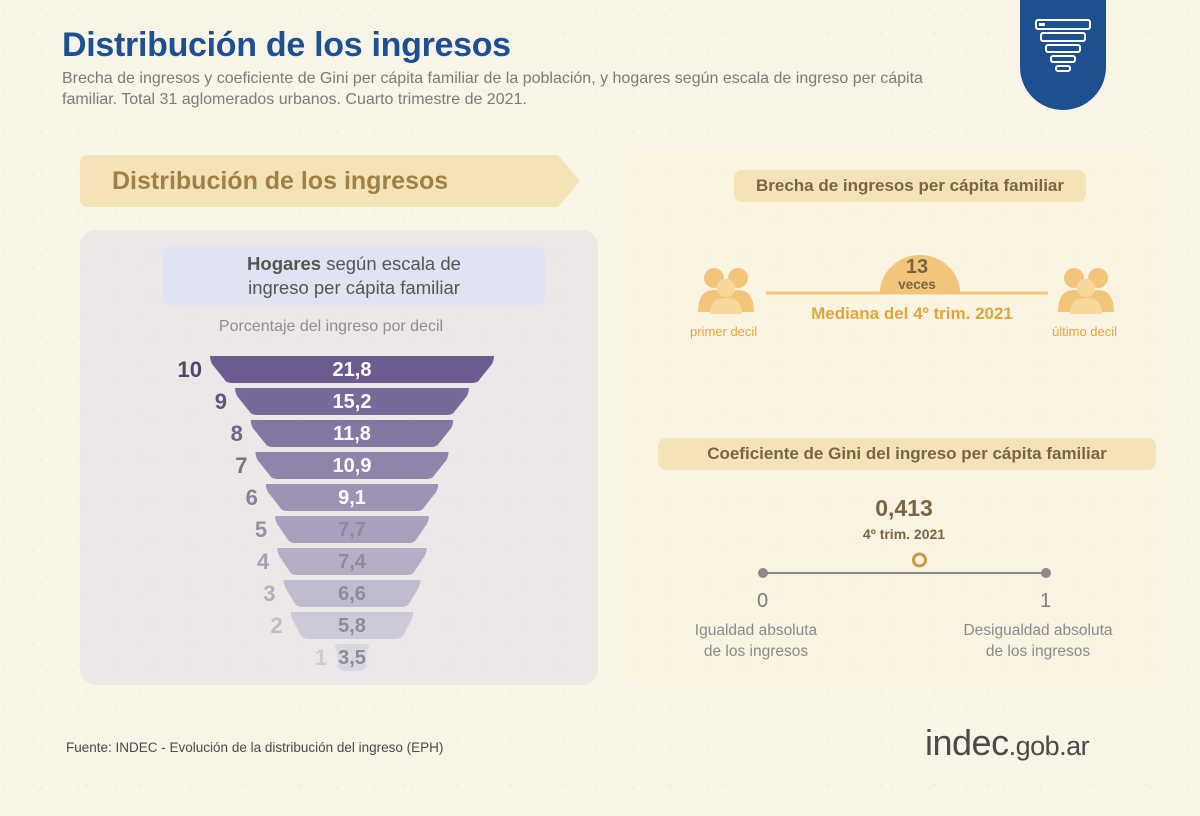  What do you see at coordinates (331, 326) in the screenshot?
I see `decile-caption: Porcentaje del ingreso por decil` at bounding box center [331, 326].